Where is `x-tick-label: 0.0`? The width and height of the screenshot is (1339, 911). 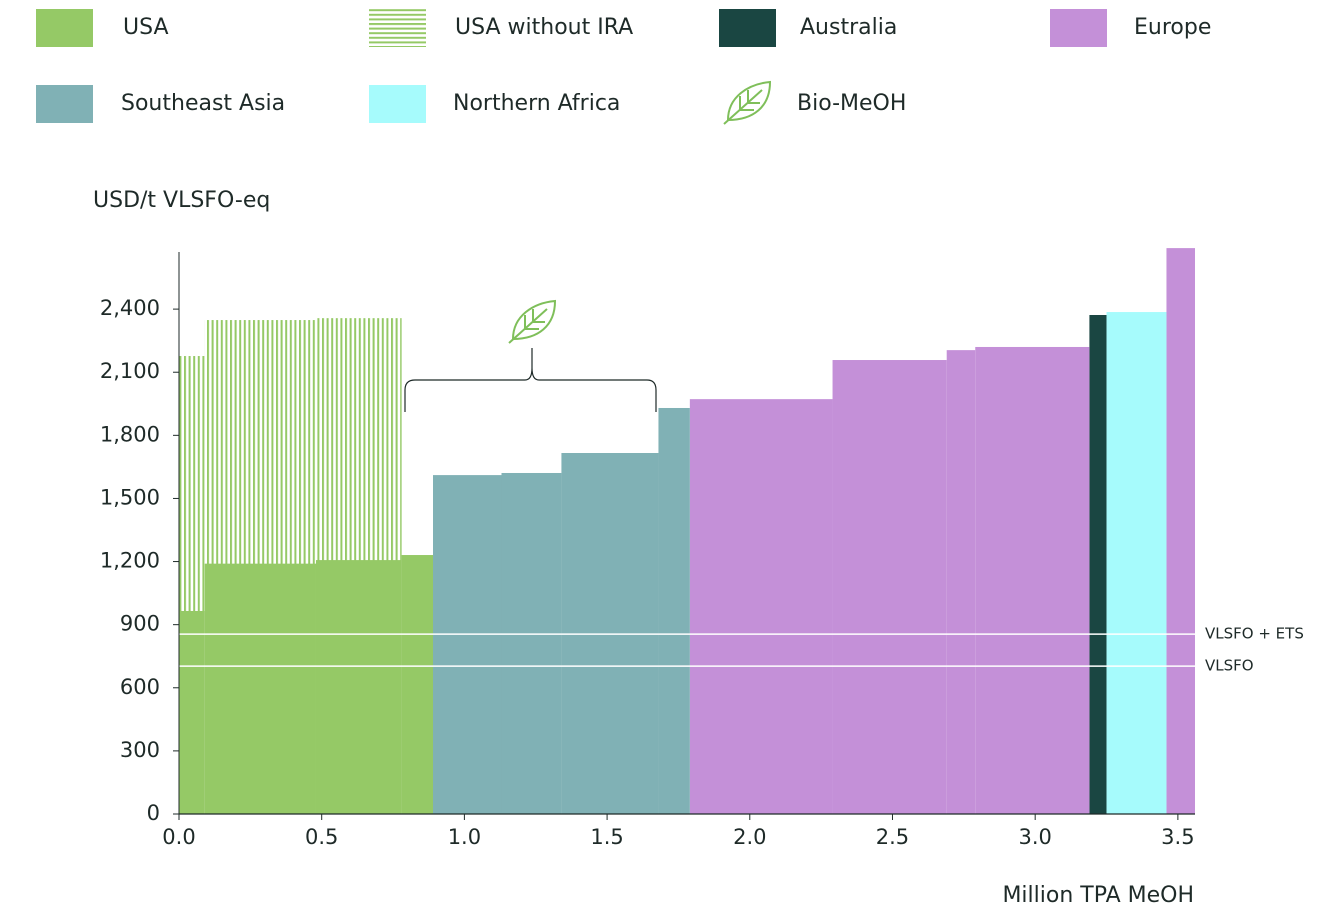 x-tick-label: 0.0 is located at coordinates (178, 837).